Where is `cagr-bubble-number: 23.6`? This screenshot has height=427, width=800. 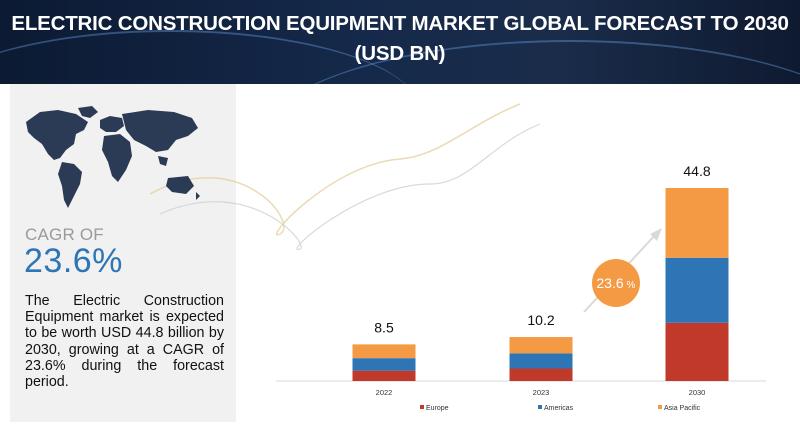 cagr-bubble-number: 23.6 is located at coordinates (609, 283).